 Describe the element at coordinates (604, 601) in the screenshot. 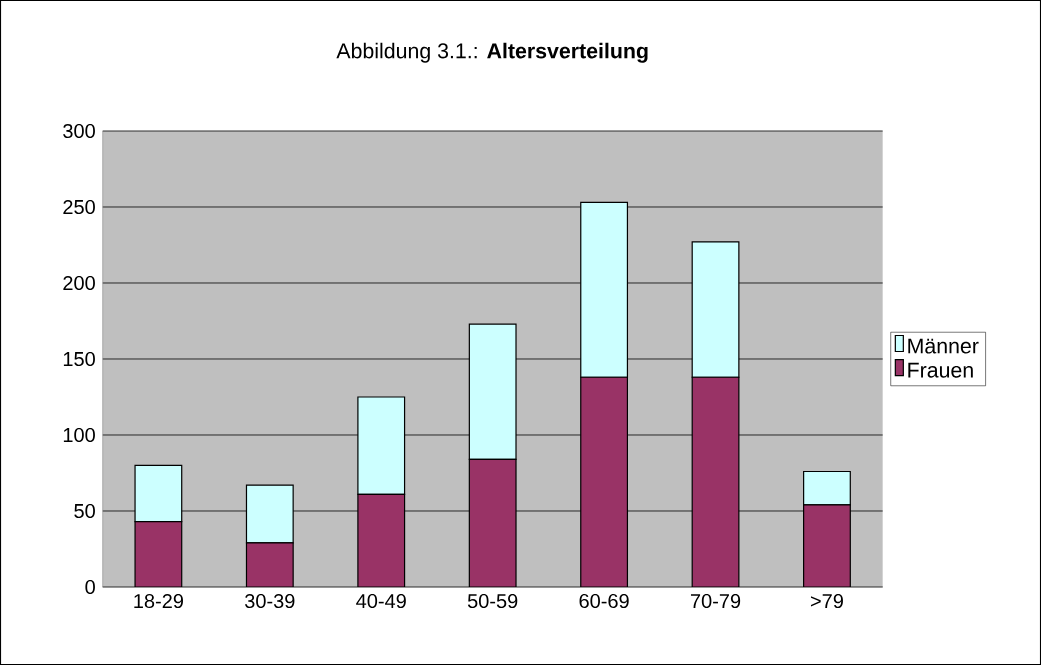

I see `x-tick-label: 60-69` at that location.